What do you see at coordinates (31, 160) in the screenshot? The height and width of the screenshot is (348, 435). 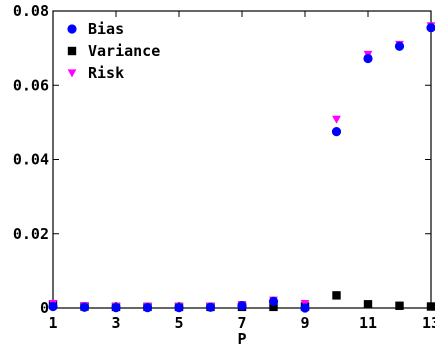 I see `y-tick-label: 0.04` at bounding box center [31, 160].